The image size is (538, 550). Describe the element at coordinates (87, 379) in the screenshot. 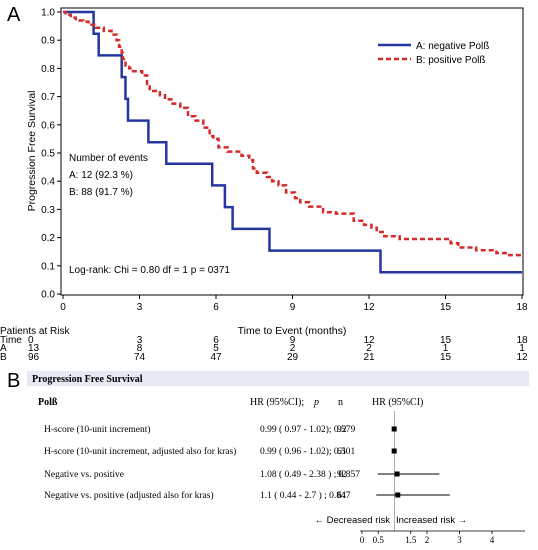

I see `forest-title: Progression Free Survival` at that location.